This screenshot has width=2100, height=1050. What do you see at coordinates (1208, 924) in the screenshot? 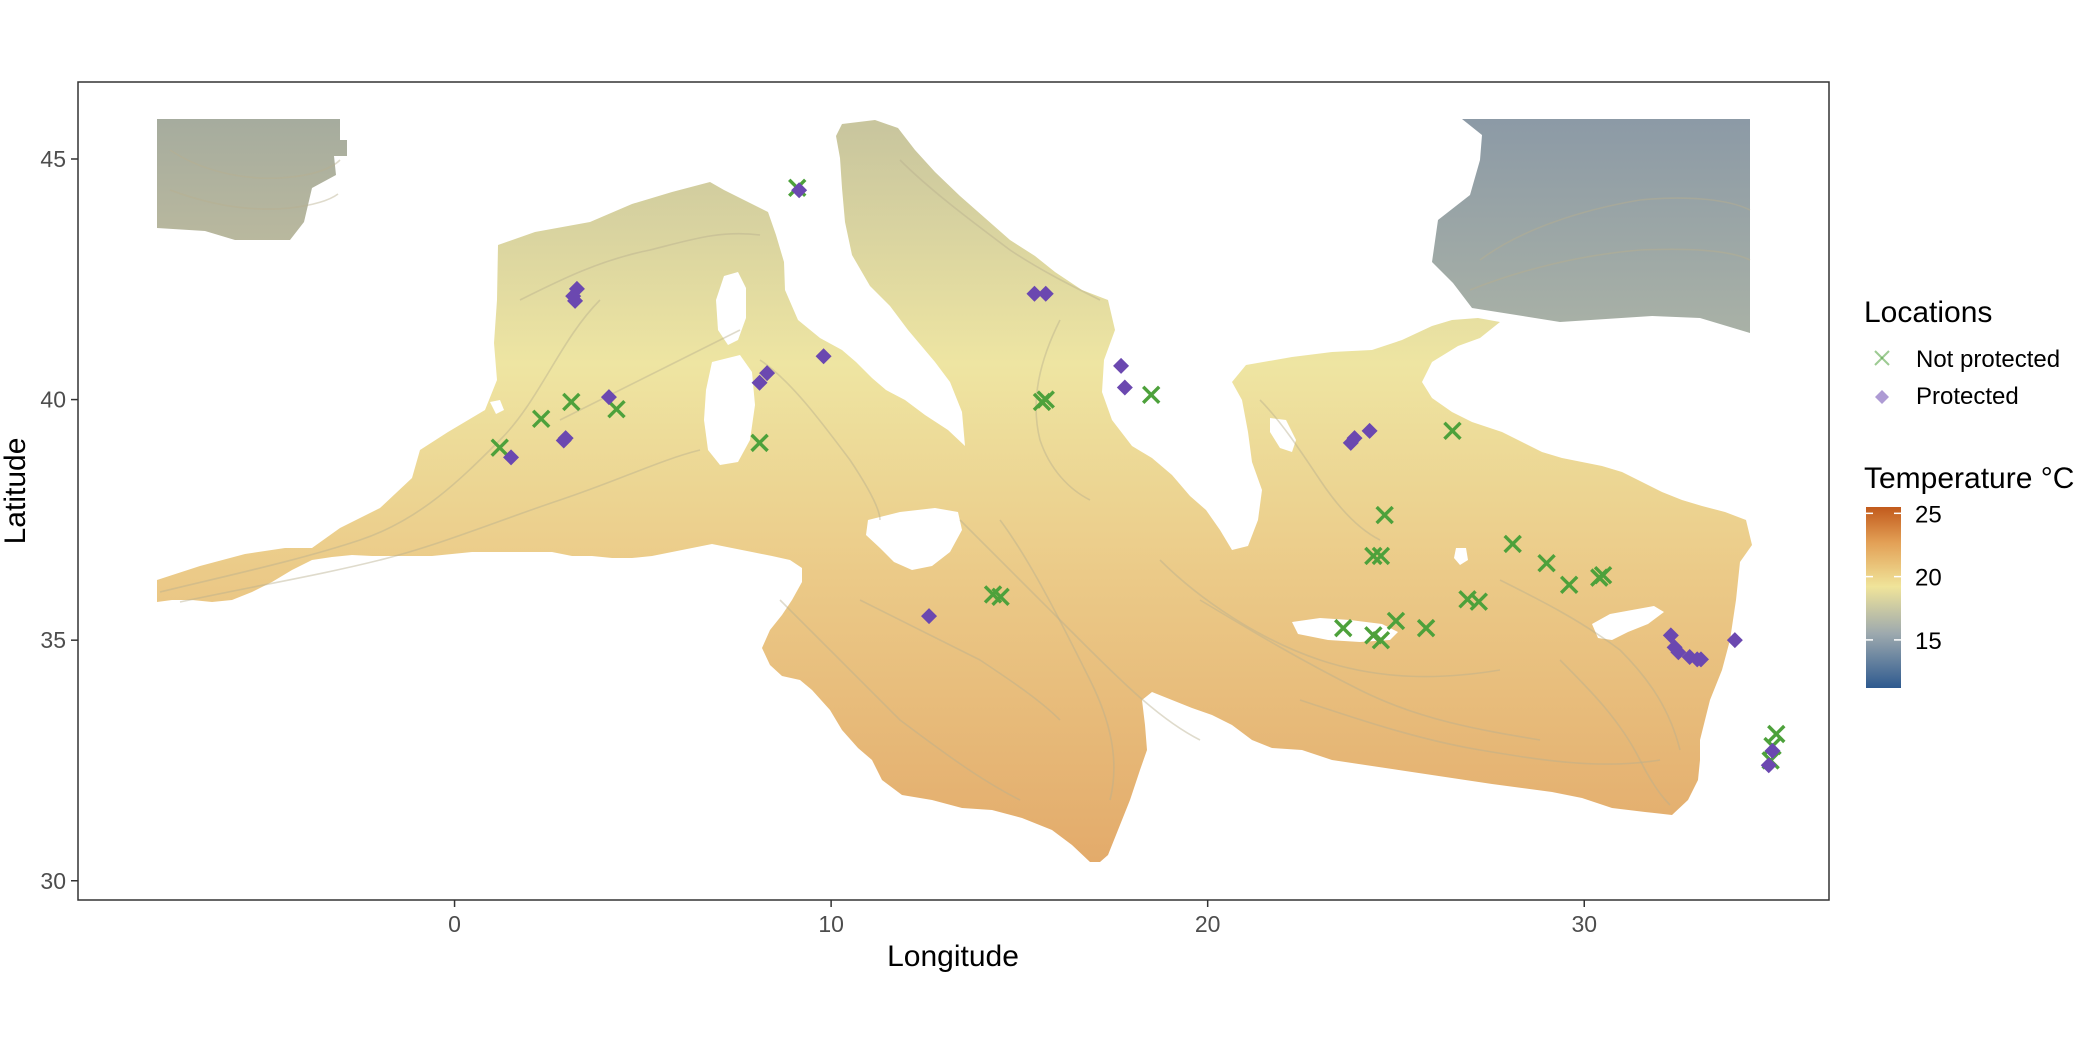
I see `x-tick-label: 20` at bounding box center [1208, 924].